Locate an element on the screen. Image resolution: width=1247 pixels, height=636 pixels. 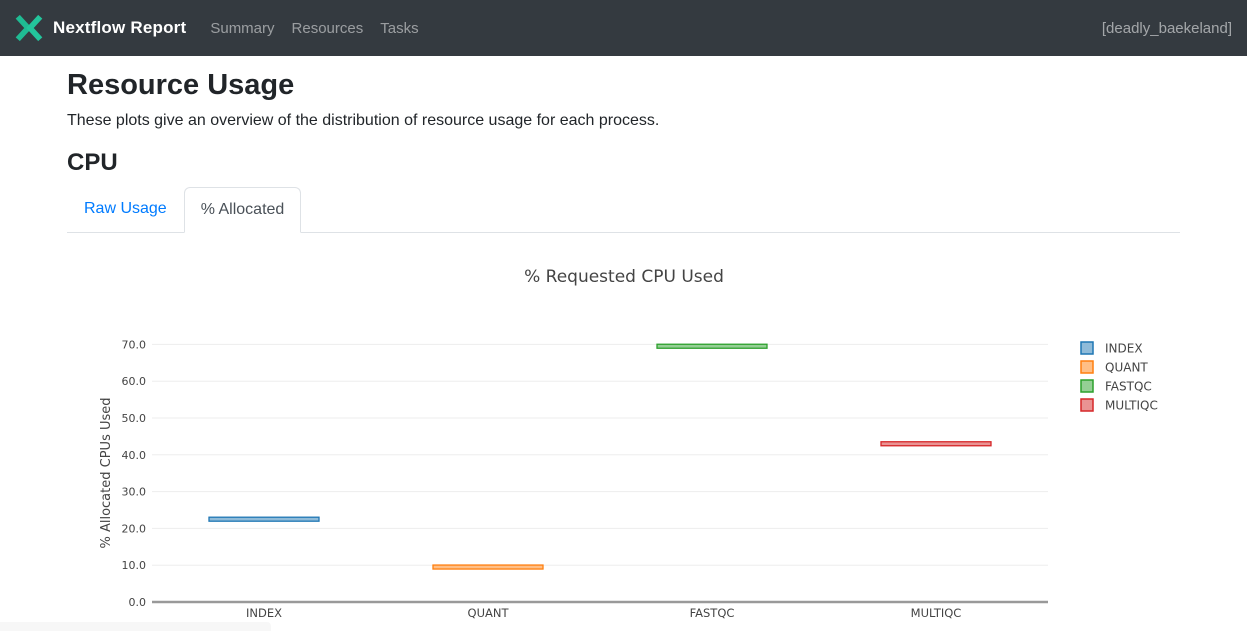
x-tick-label: QUANT is located at coordinates (489, 613).